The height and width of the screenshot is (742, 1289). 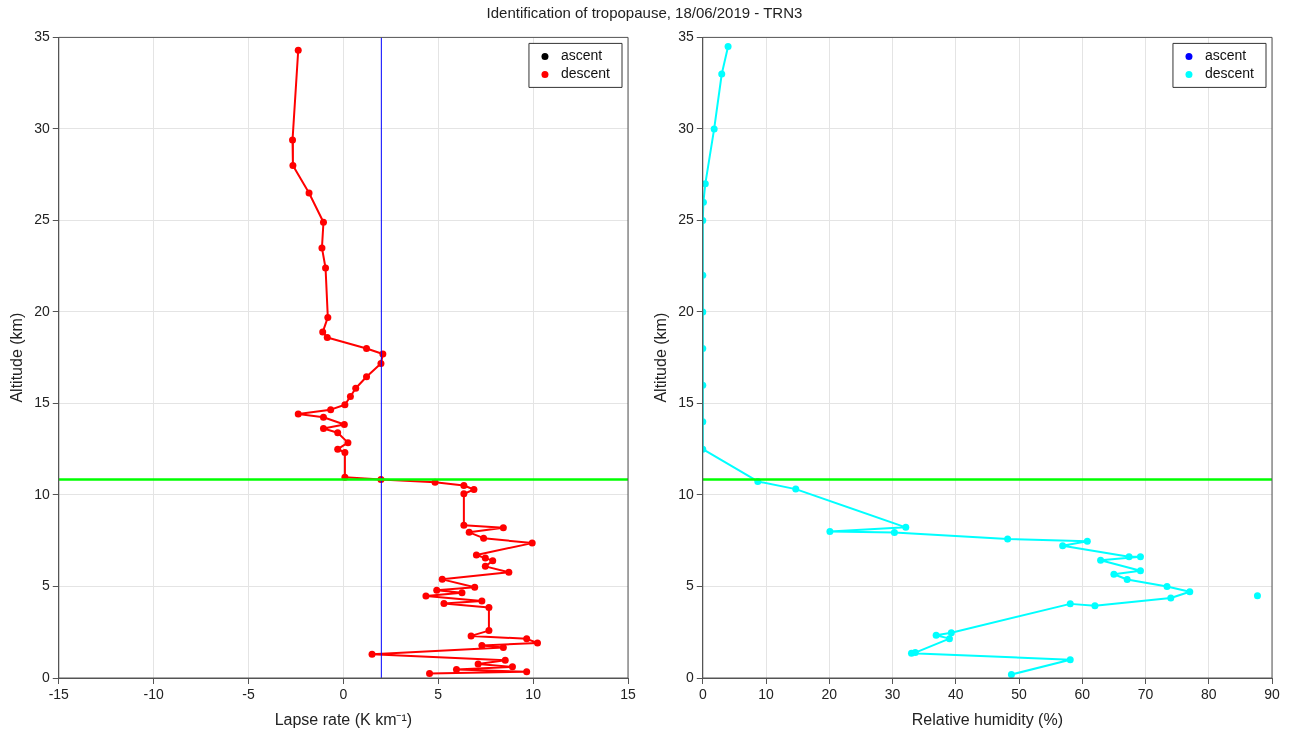 I want to click on x-tick-label: 20, so click(x=829, y=694).